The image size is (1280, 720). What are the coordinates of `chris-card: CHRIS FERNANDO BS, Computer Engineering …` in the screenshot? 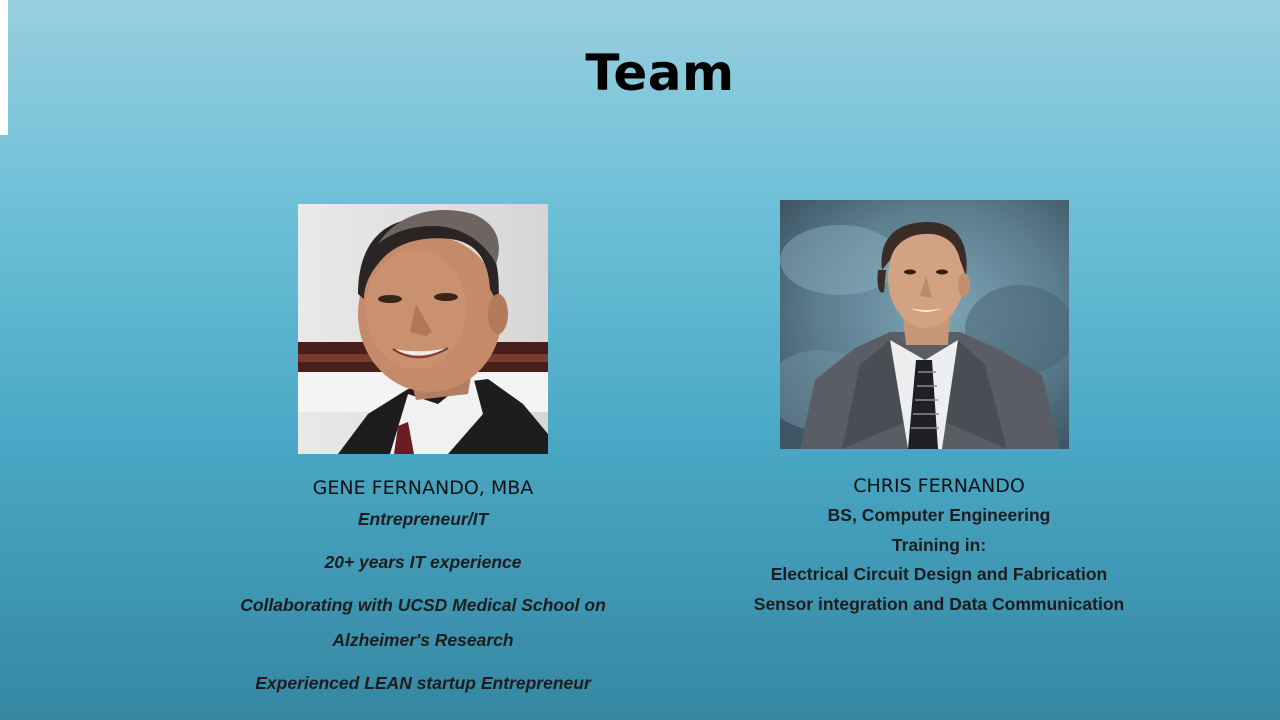 It's located at (939, 545).